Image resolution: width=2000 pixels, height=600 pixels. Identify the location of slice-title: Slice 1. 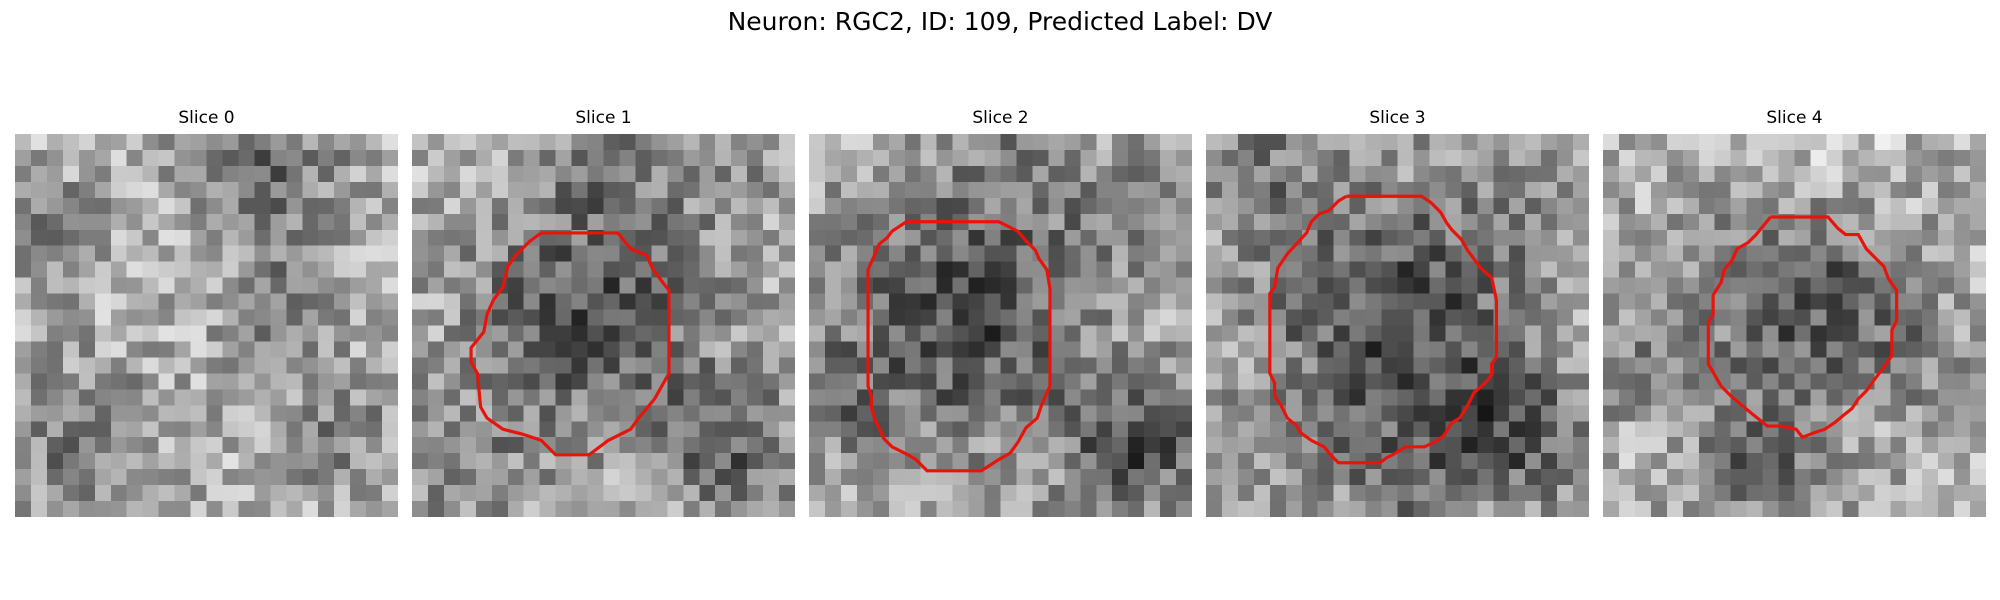
(603, 118).